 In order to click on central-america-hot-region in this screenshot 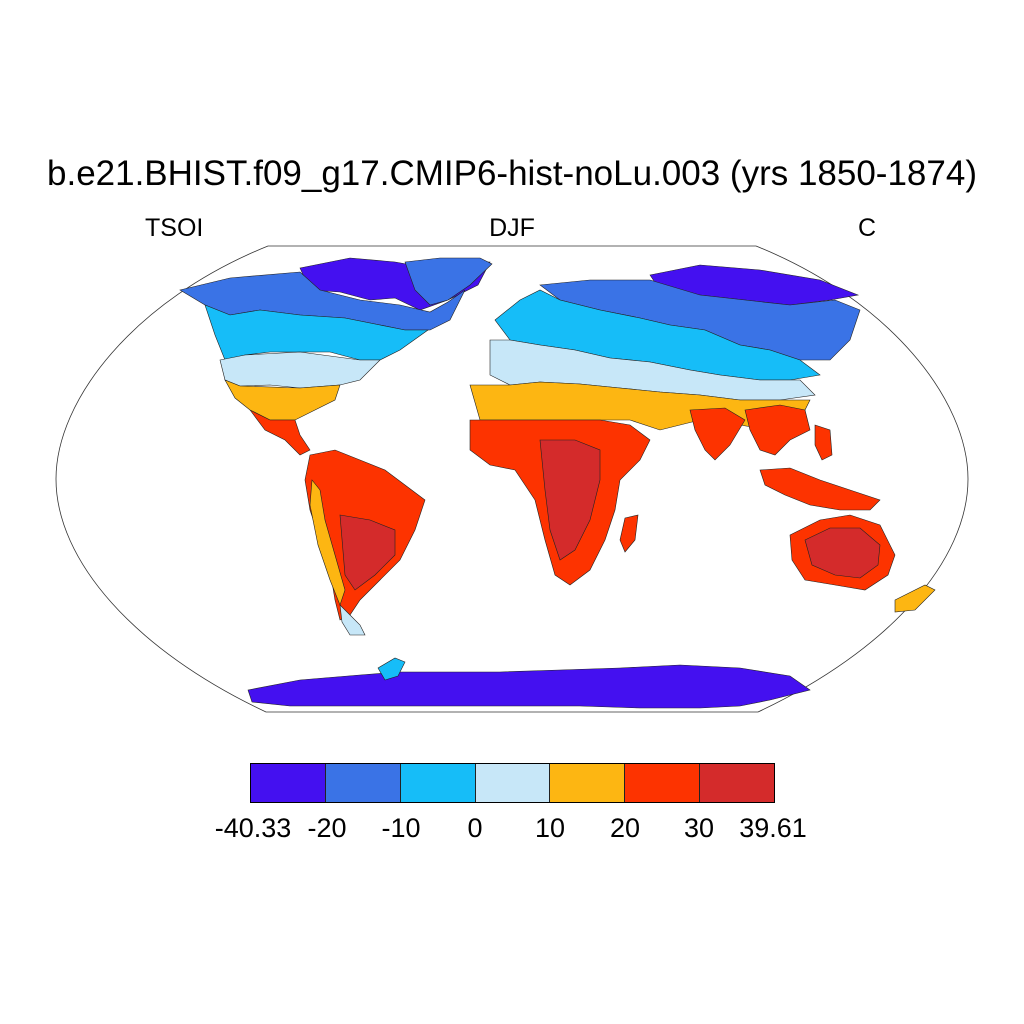, I will do `click(280, 432)`.